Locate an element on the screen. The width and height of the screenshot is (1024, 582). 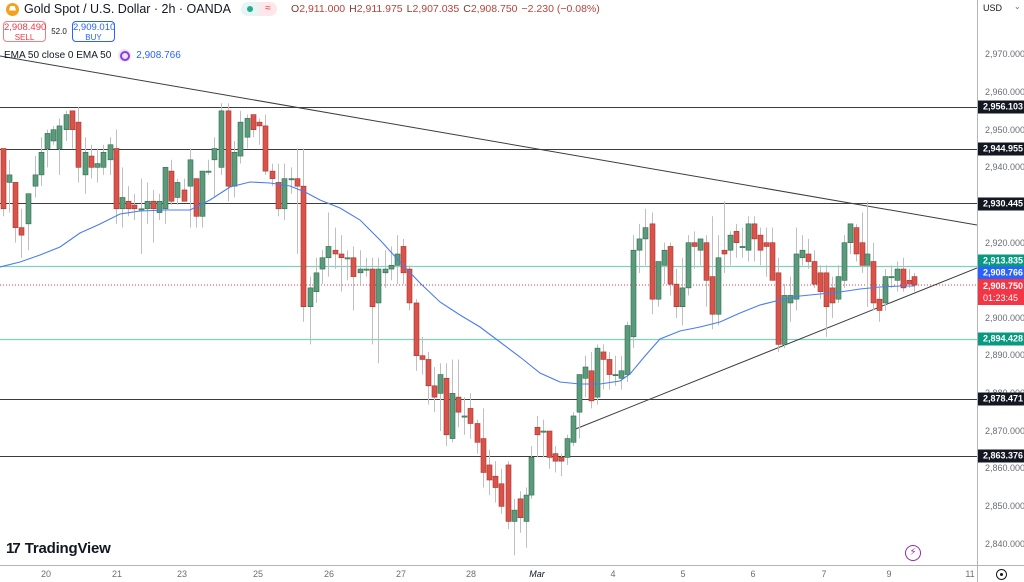
tradingview-mark-icon: 17 is located at coordinates (13, 548).